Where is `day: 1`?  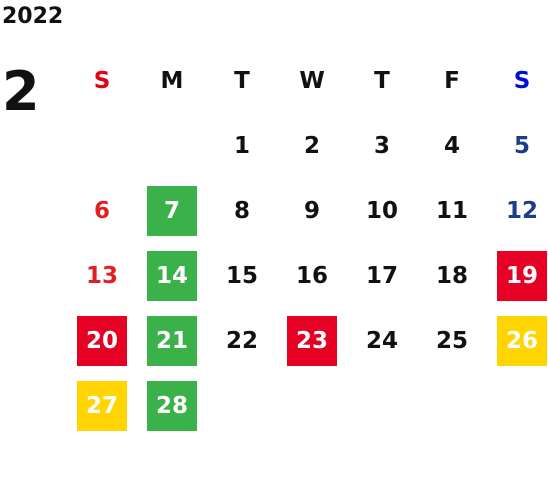
day: 1 is located at coordinates (241, 146).